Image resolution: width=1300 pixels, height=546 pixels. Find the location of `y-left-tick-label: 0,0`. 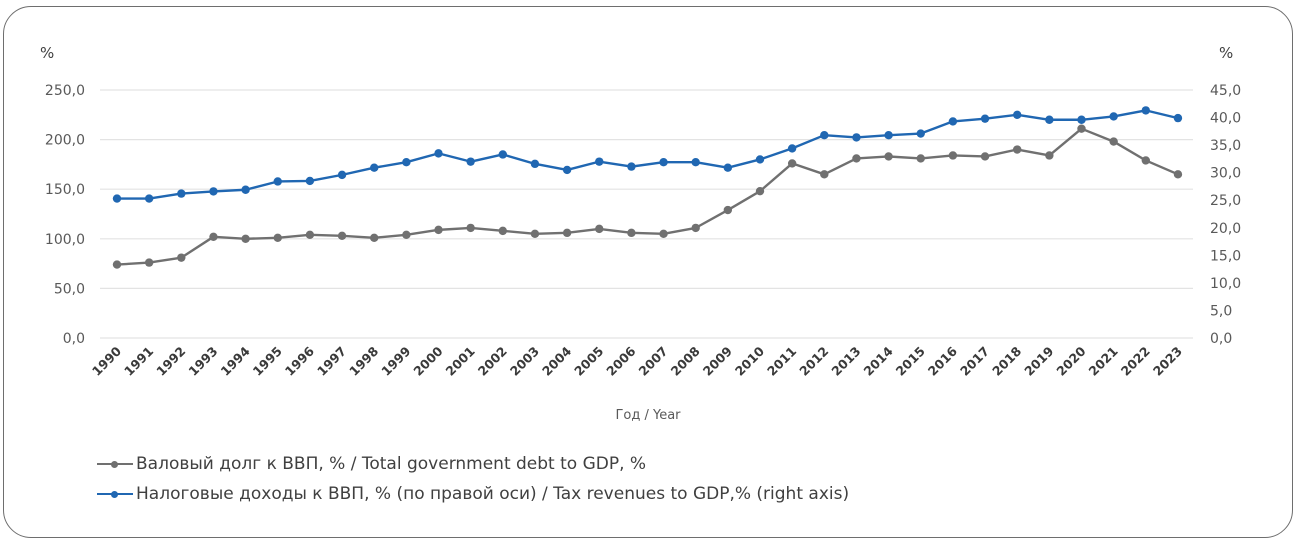

y-left-tick-label: 0,0 is located at coordinates (74, 339).